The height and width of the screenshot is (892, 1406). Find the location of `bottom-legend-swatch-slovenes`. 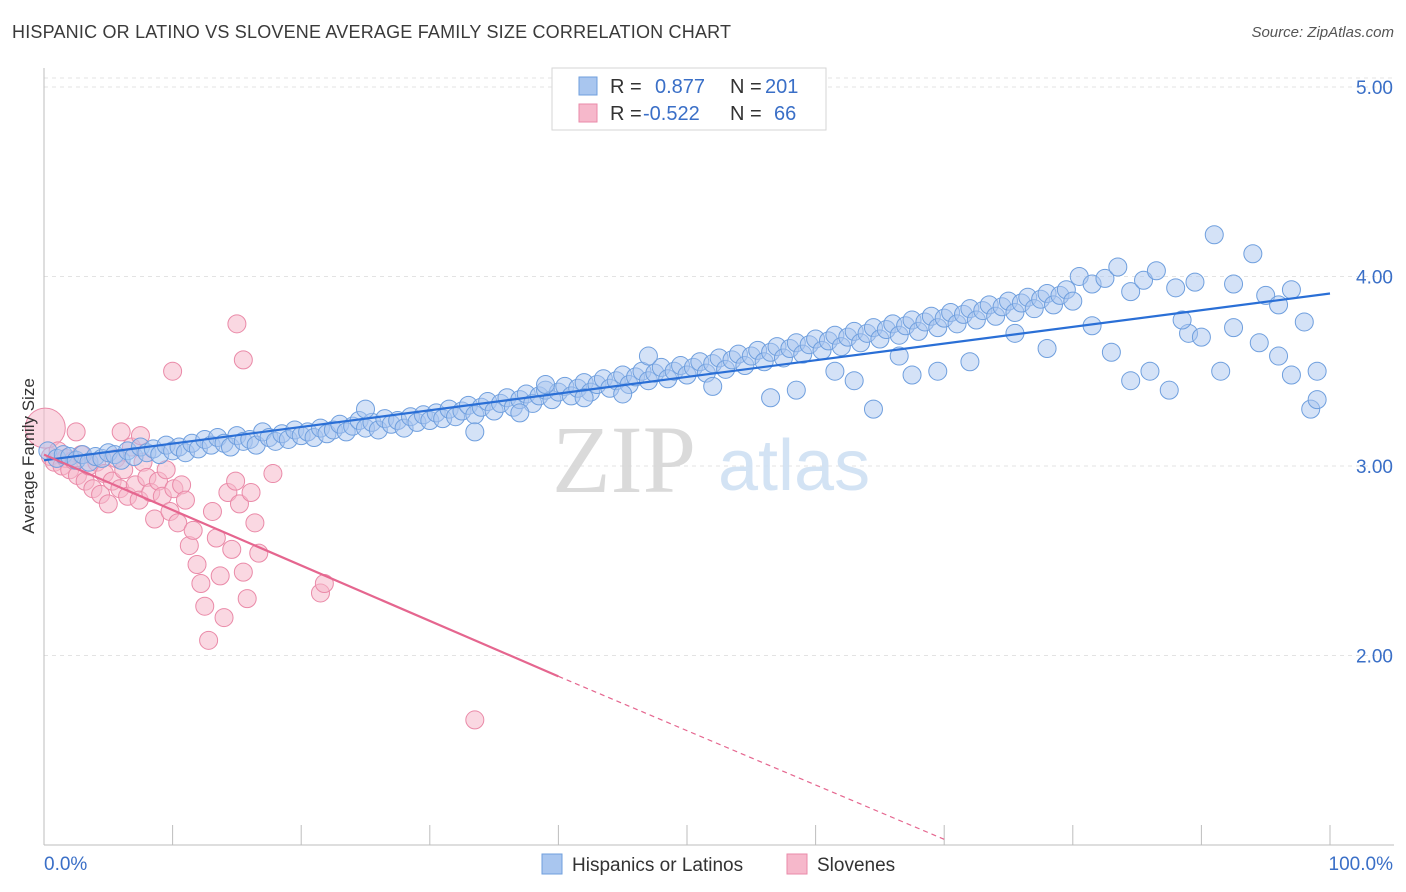

bottom-legend-swatch-slovenes is located at coordinates (797, 864).